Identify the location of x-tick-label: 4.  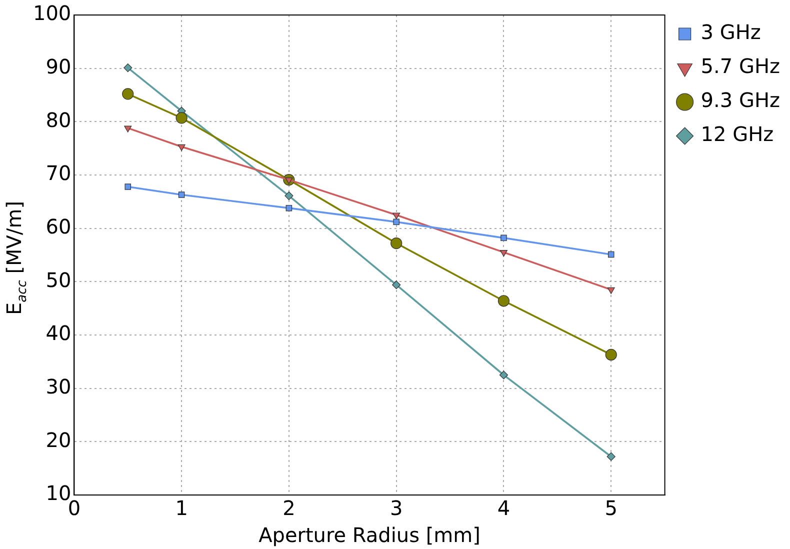
(503, 508).